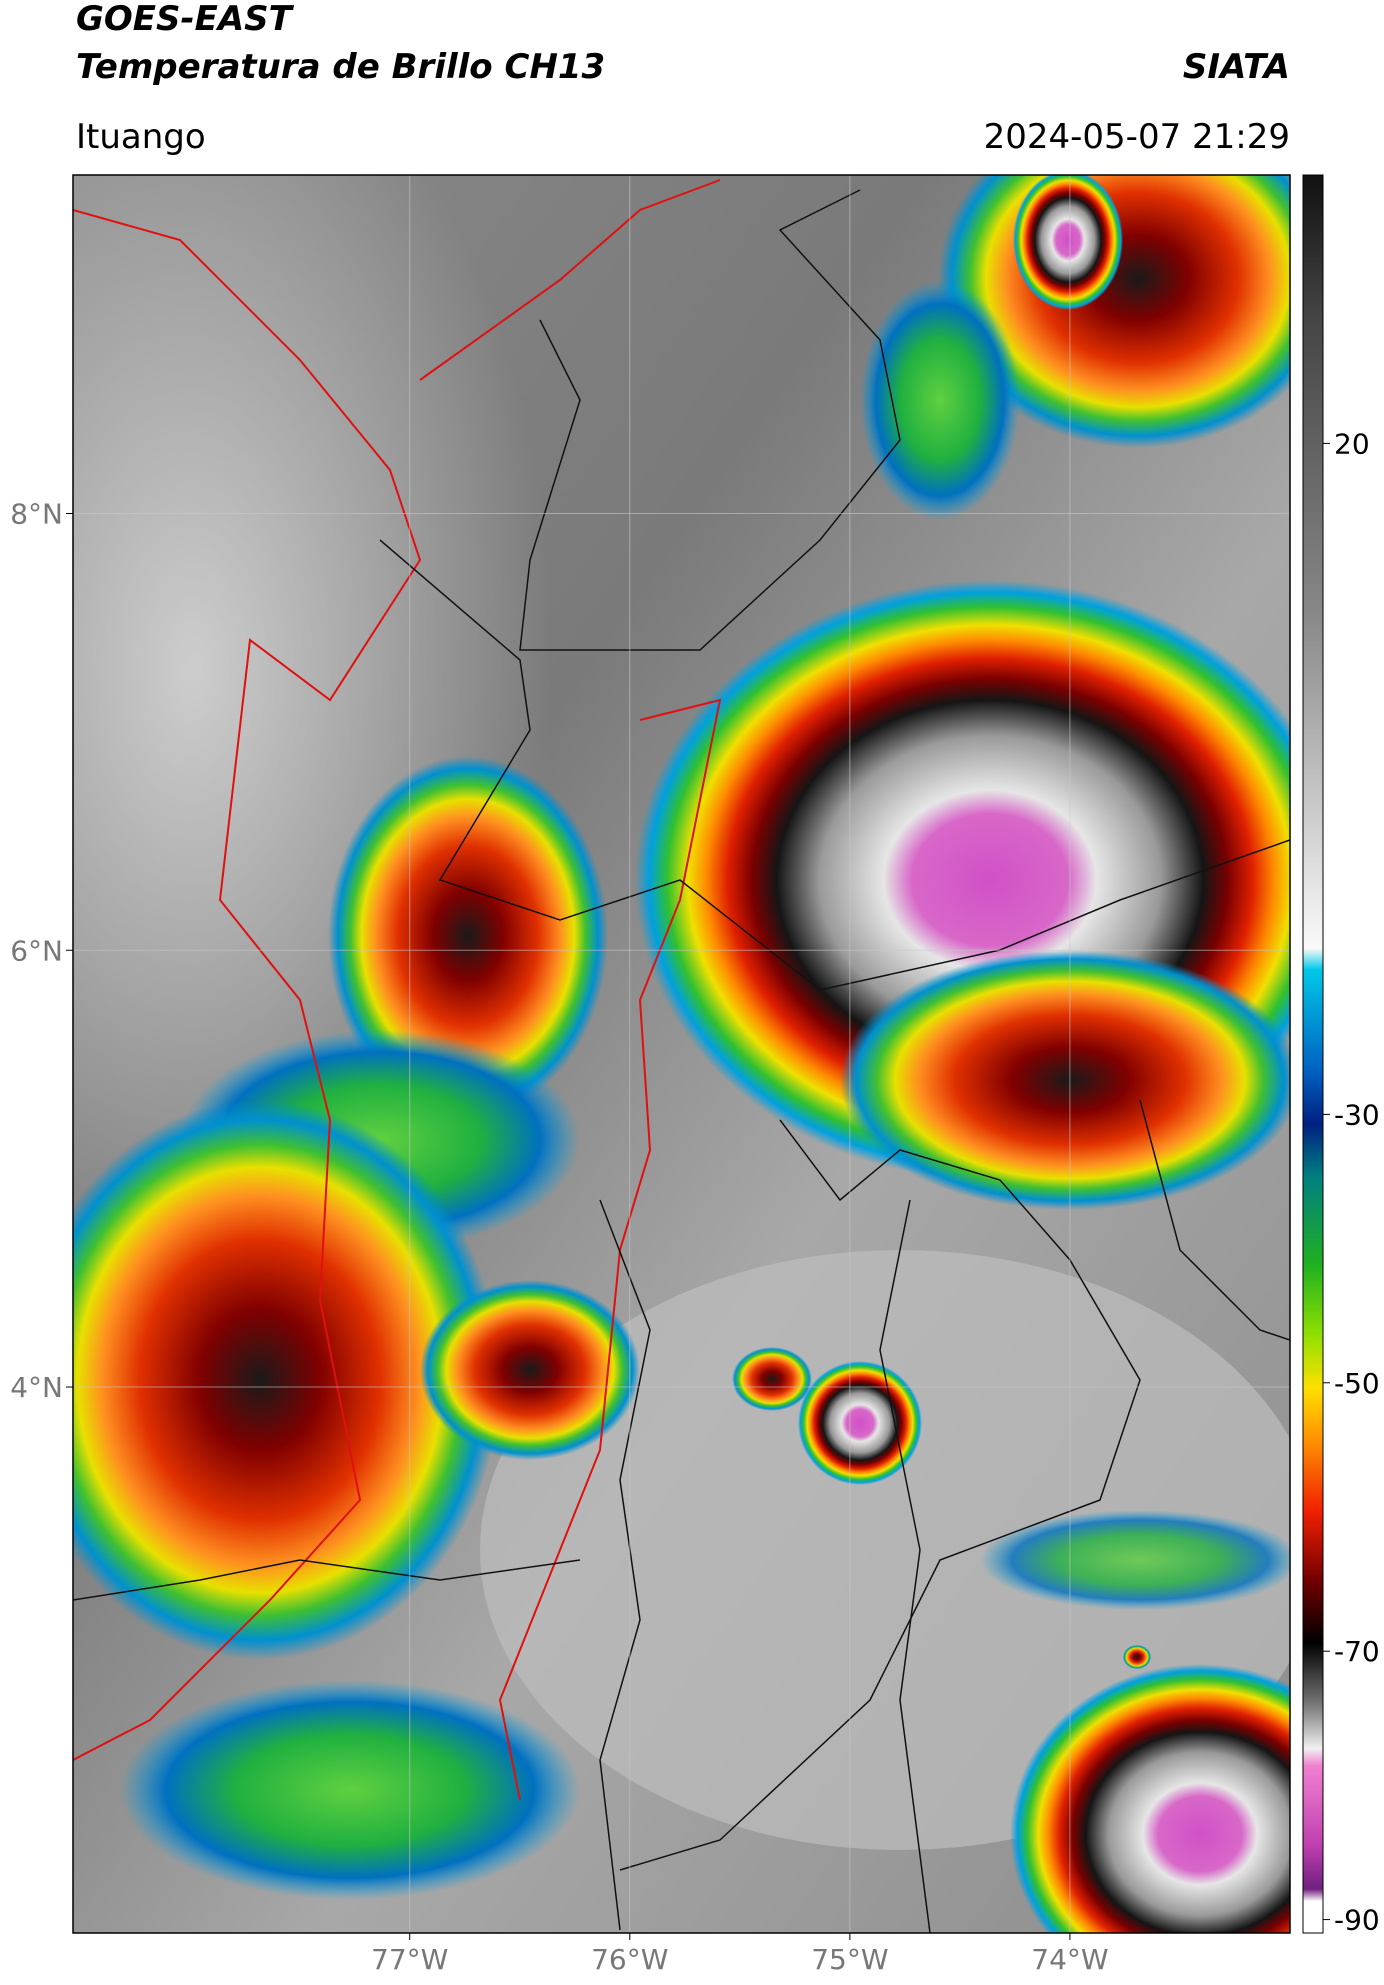 This screenshot has width=1384, height=1985. I want to click on location: Ituango, so click(141, 137).